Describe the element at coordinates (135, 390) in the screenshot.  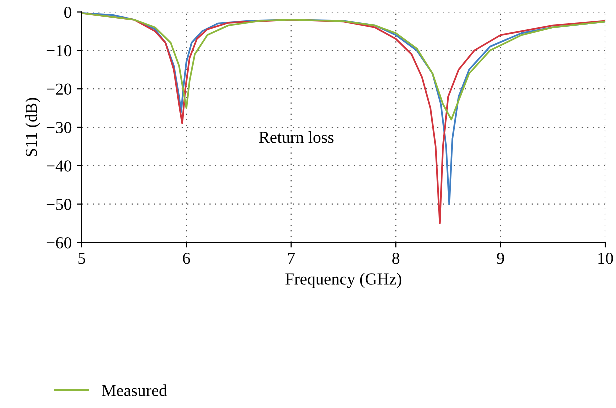
I see `legend-label: Measured` at that location.